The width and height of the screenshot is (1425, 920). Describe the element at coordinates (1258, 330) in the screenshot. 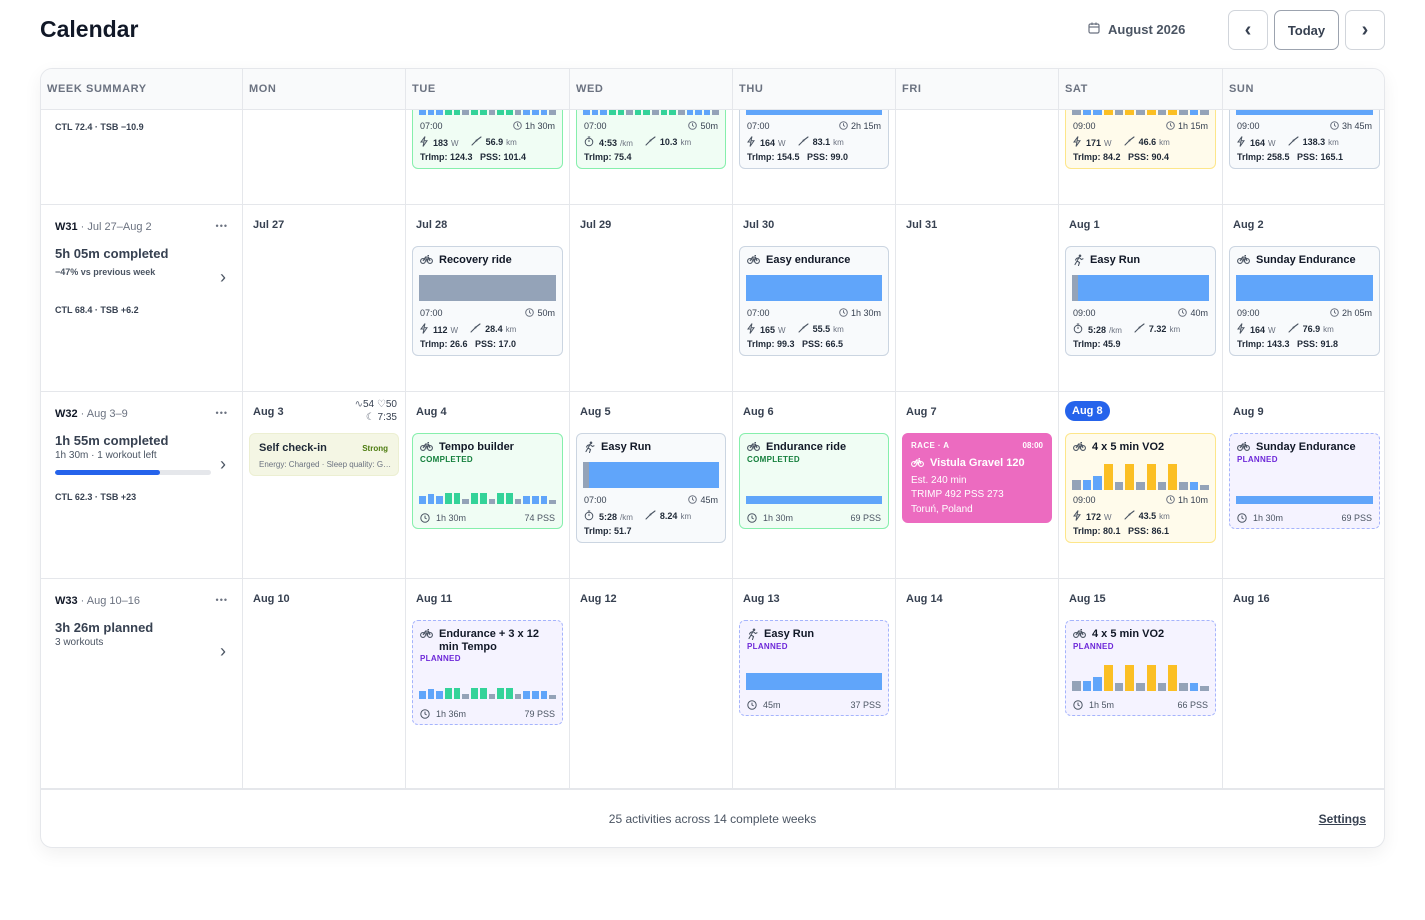

I see `primary-metric-value: 164` at that location.